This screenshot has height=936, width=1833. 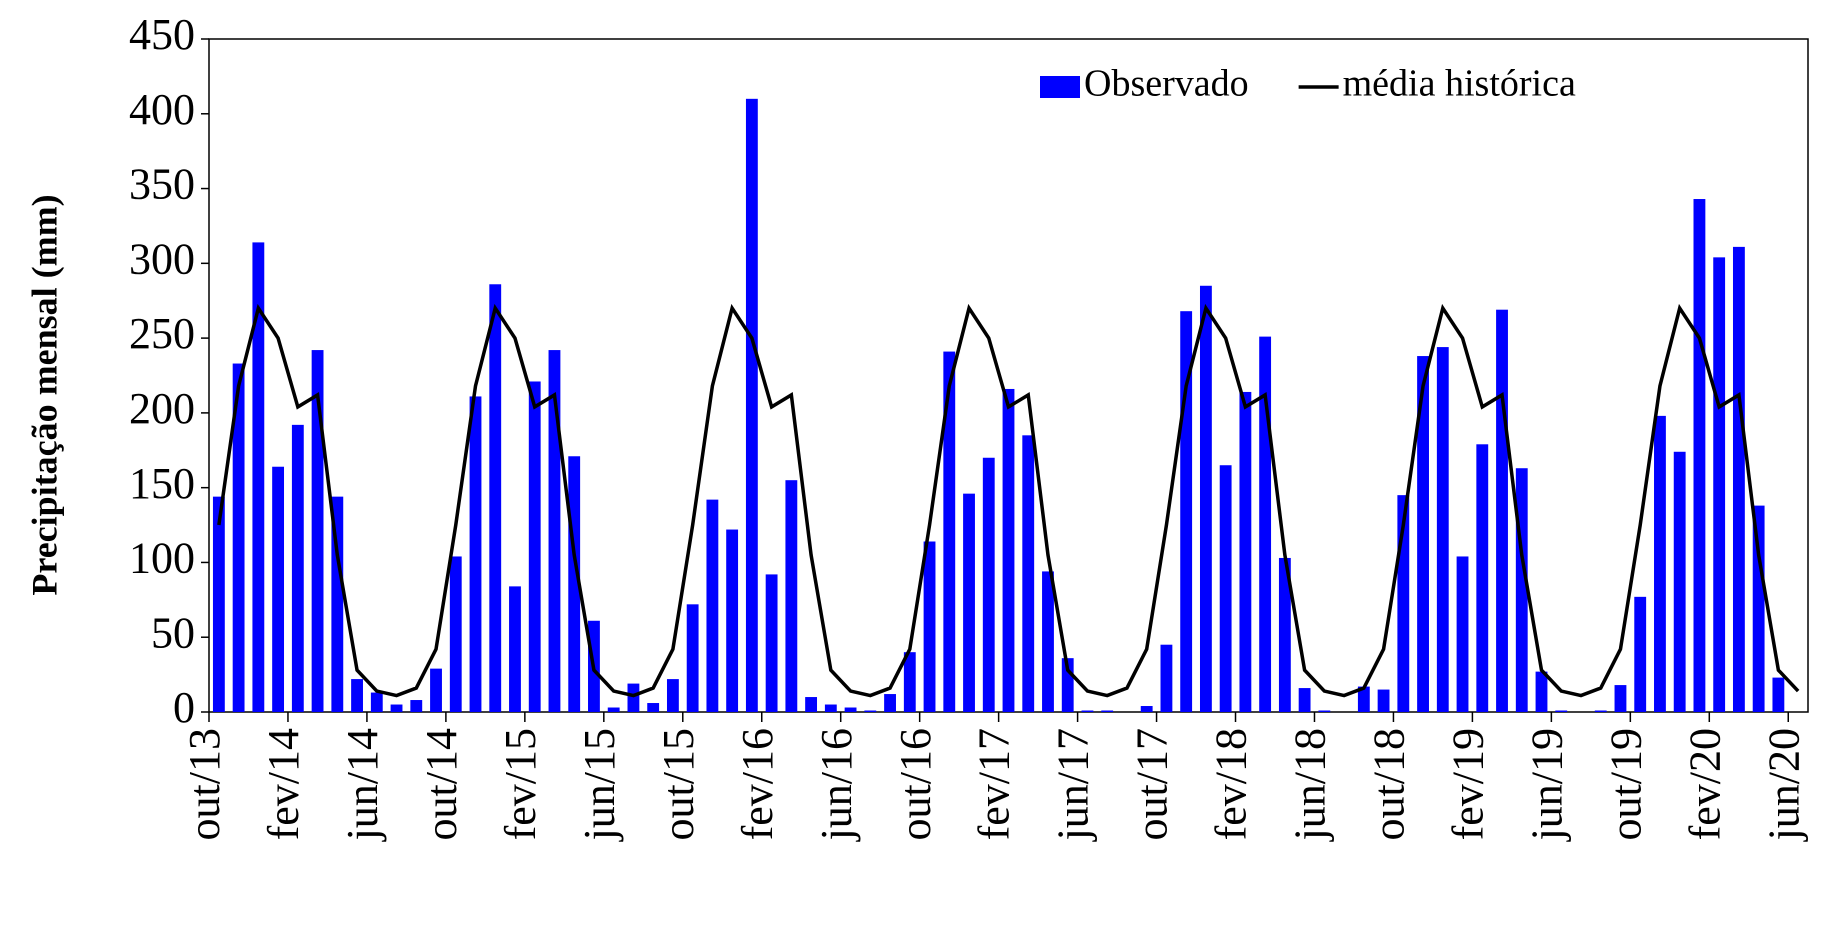 What do you see at coordinates (1073, 785) in the screenshot?
I see `x-tick-label: jun/17` at bounding box center [1073, 785].